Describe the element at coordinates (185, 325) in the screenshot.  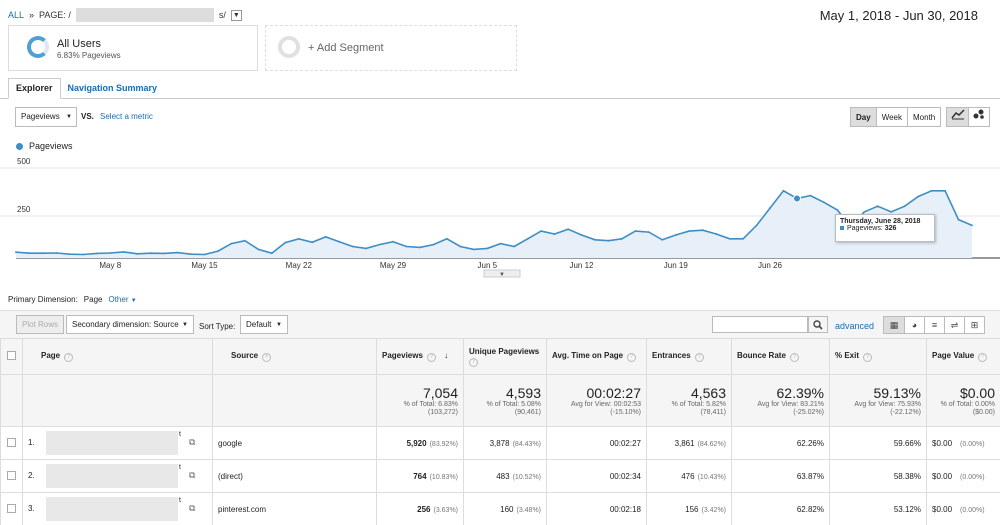
I see `caret-down-icon: ▼` at that location.